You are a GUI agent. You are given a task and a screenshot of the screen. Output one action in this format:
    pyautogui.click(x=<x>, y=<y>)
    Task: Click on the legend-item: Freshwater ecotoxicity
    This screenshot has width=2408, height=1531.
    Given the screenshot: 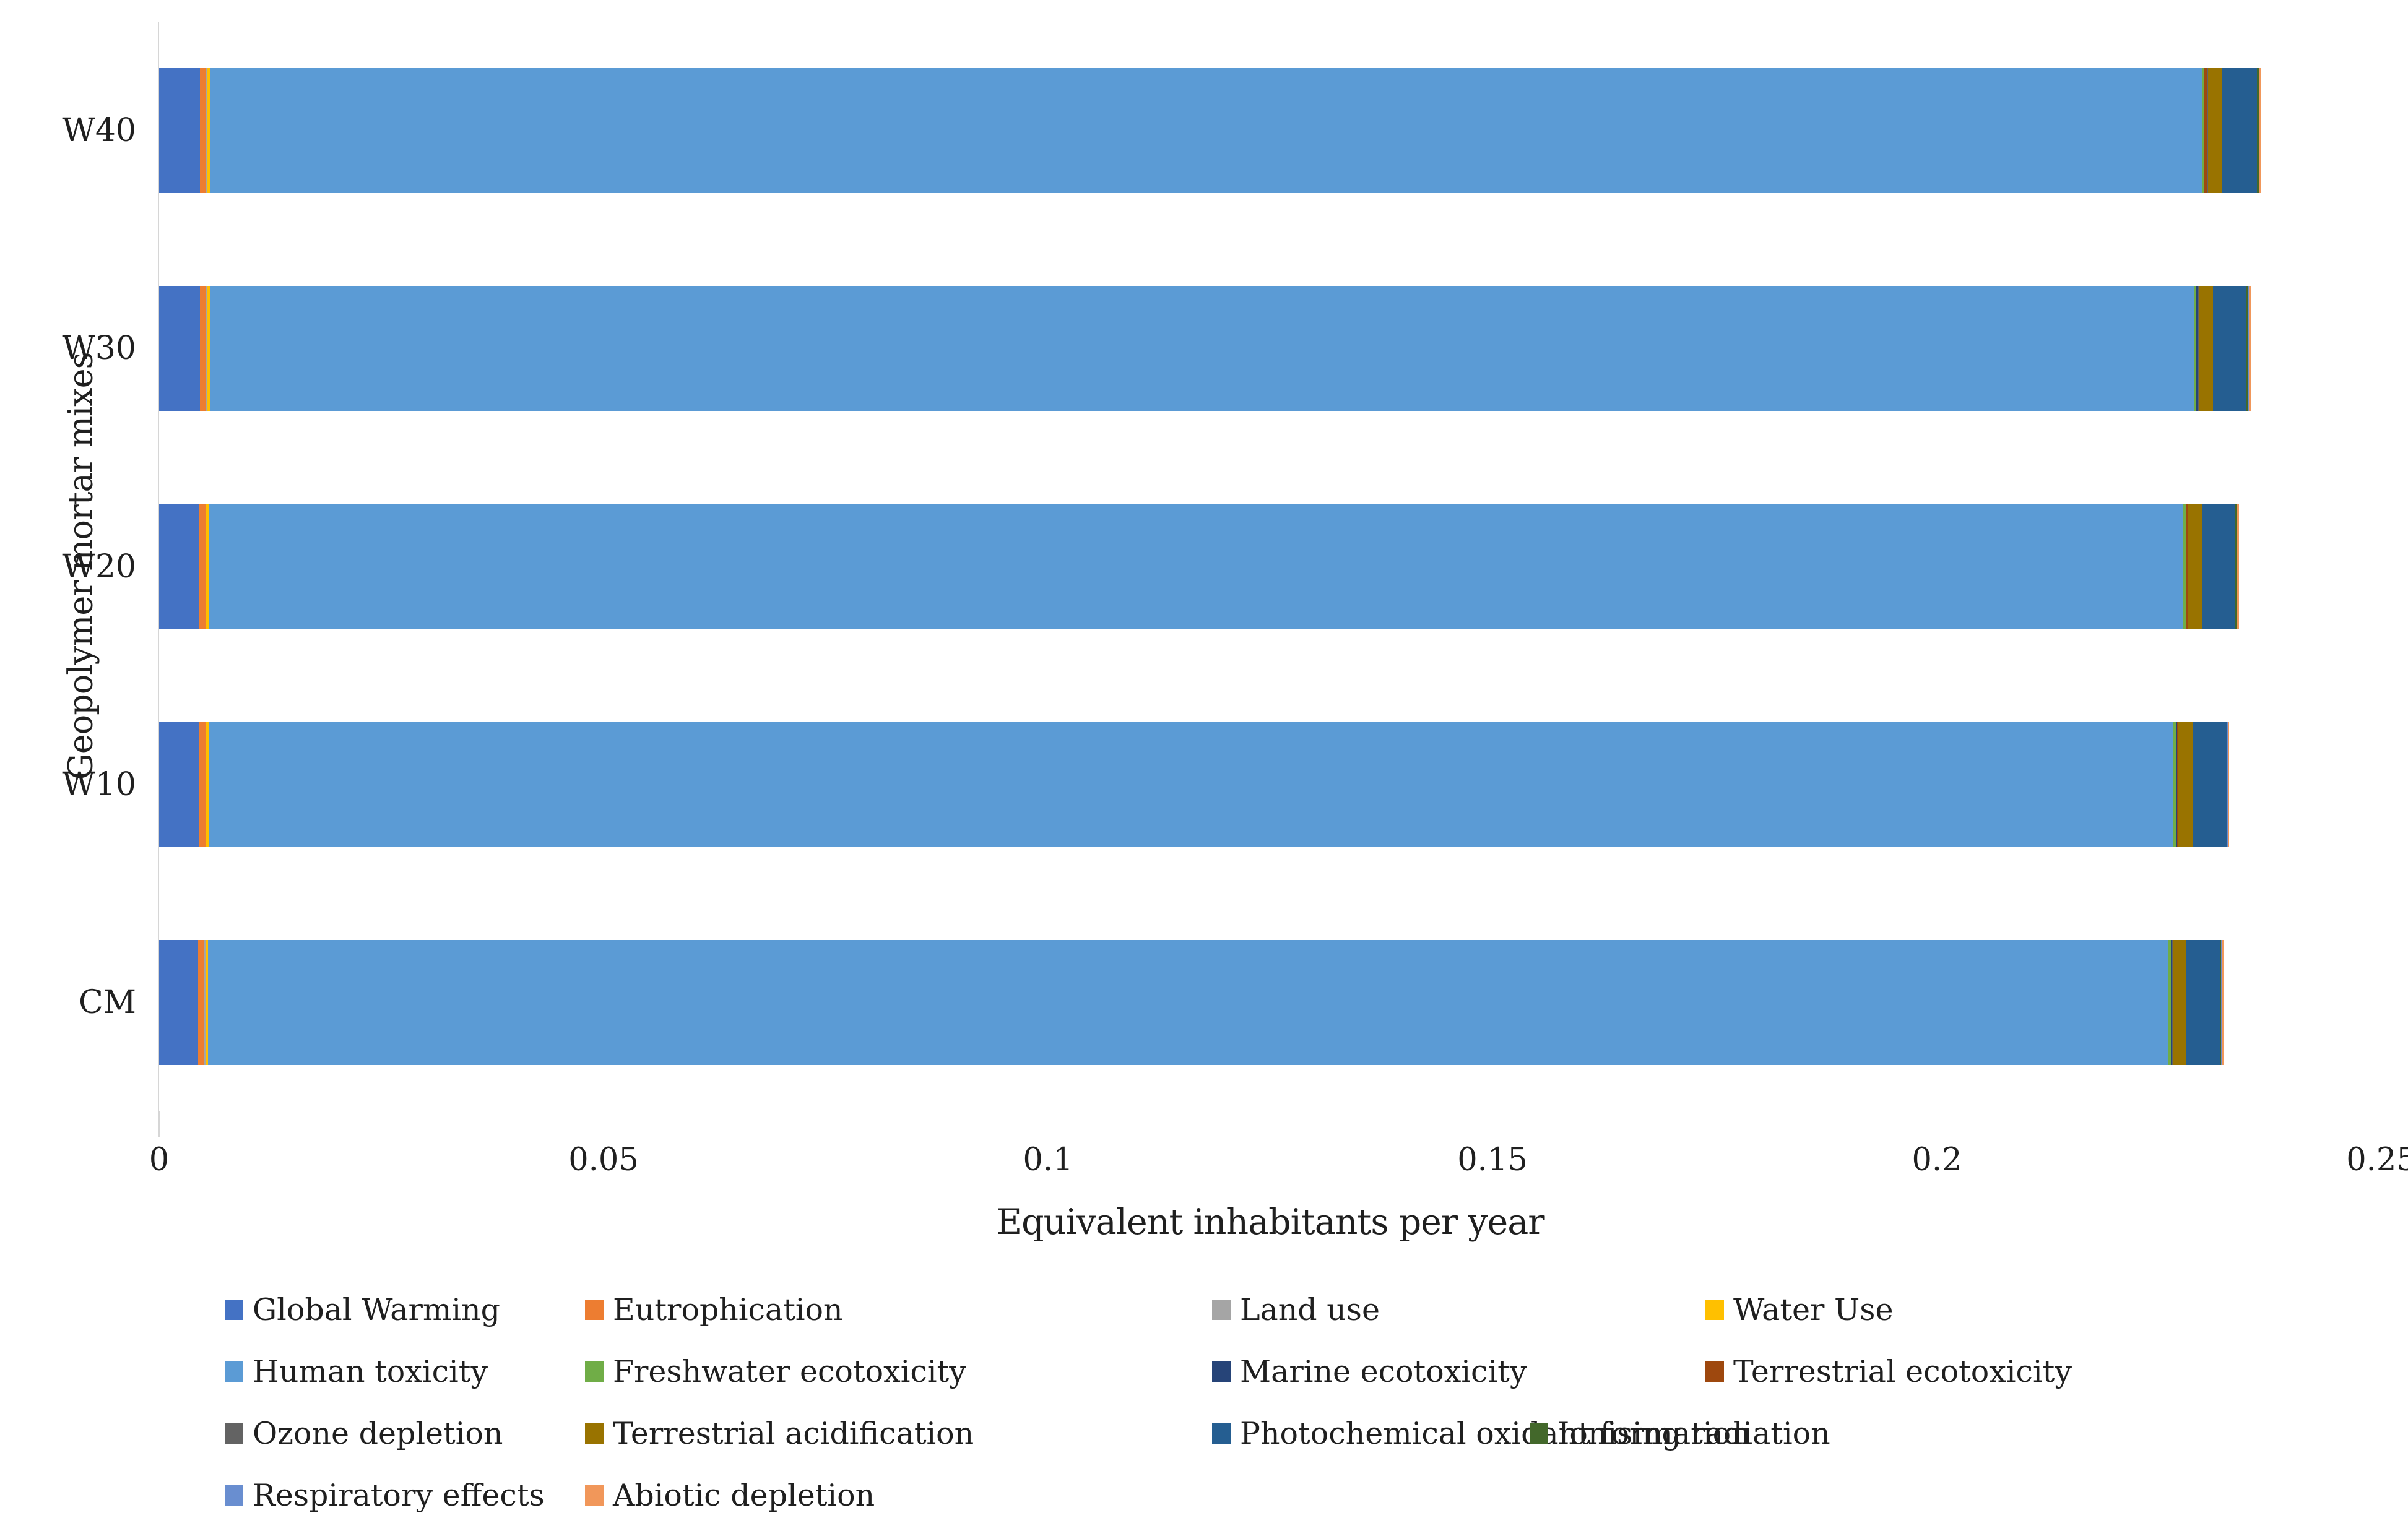 What is the action you would take?
    pyautogui.click(x=775, y=1371)
    